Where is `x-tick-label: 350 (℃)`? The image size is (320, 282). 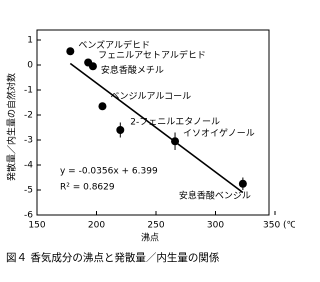
x-tick-label: 350 (℃) is located at coordinates (279, 226).